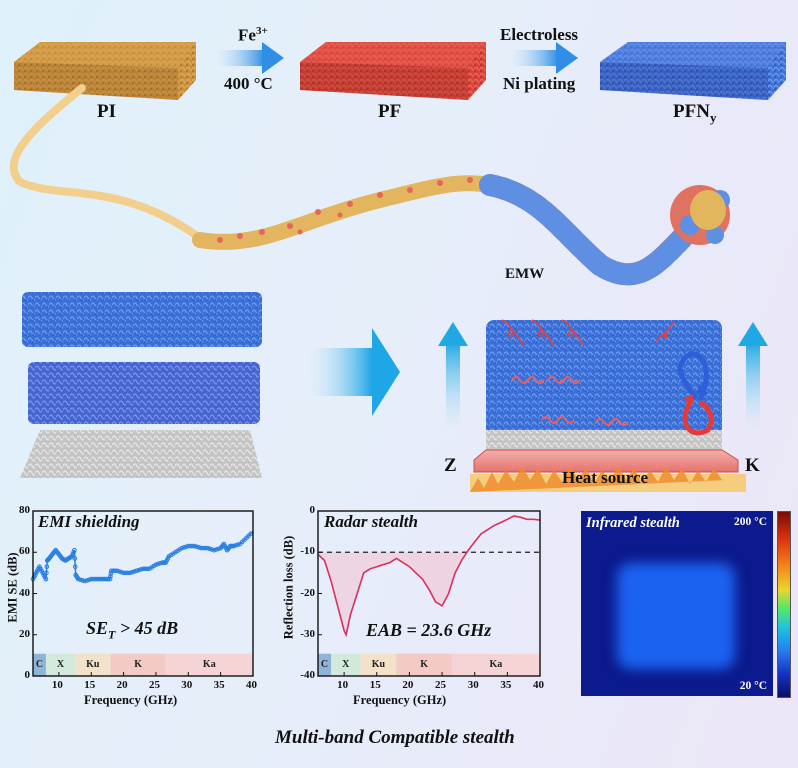 The height and width of the screenshot is (768, 798). Describe the element at coordinates (60, 664) in the screenshot. I see `band-x` at that location.